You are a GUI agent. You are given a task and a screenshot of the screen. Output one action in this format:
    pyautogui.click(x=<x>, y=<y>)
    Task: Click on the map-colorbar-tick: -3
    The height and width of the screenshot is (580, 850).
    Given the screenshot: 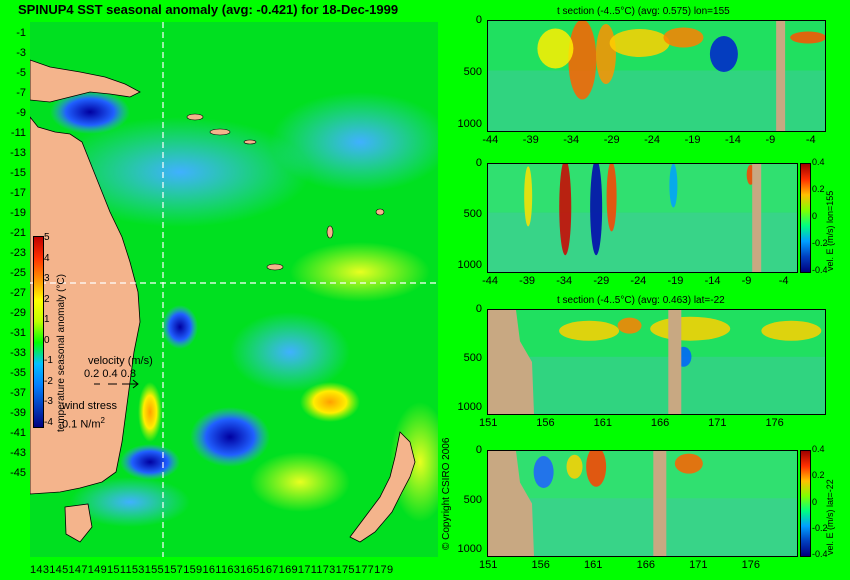 What is the action you would take?
    pyautogui.click(x=48, y=401)
    